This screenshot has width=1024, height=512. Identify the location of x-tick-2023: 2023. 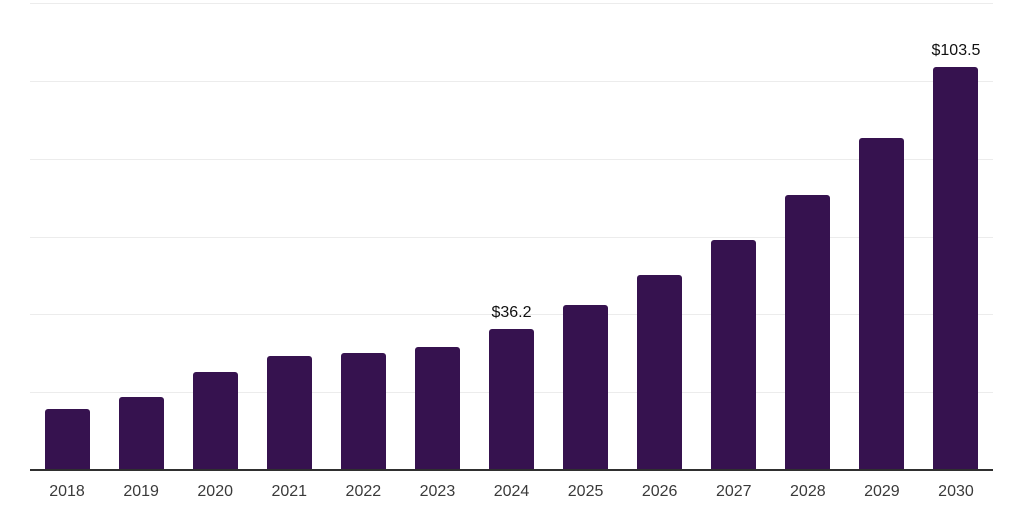
(437, 491).